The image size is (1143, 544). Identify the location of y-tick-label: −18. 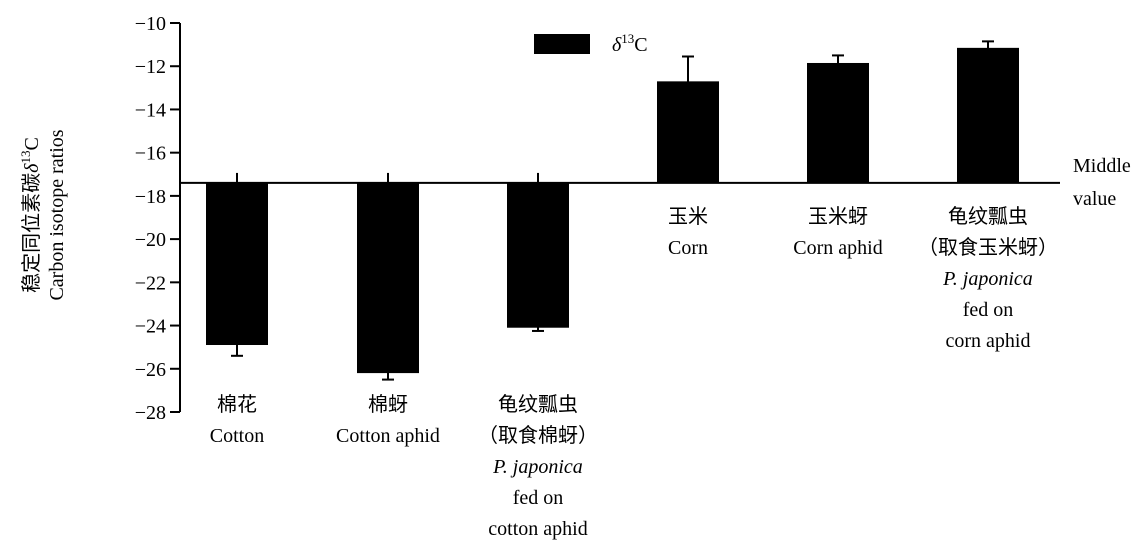
(150, 197).